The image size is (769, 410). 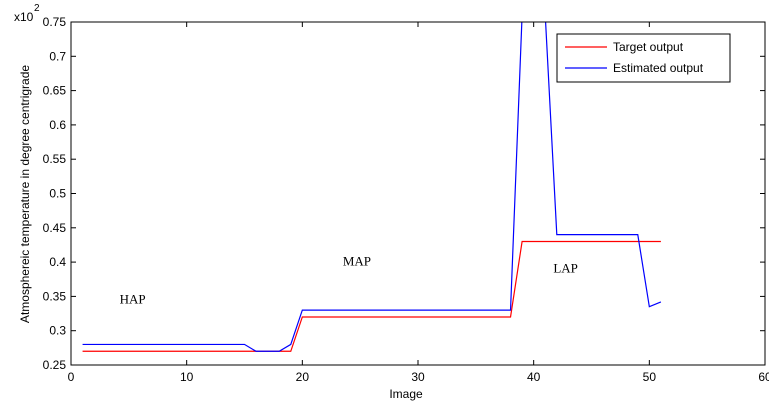 I want to click on x-tick-label: 40, so click(x=534, y=377).